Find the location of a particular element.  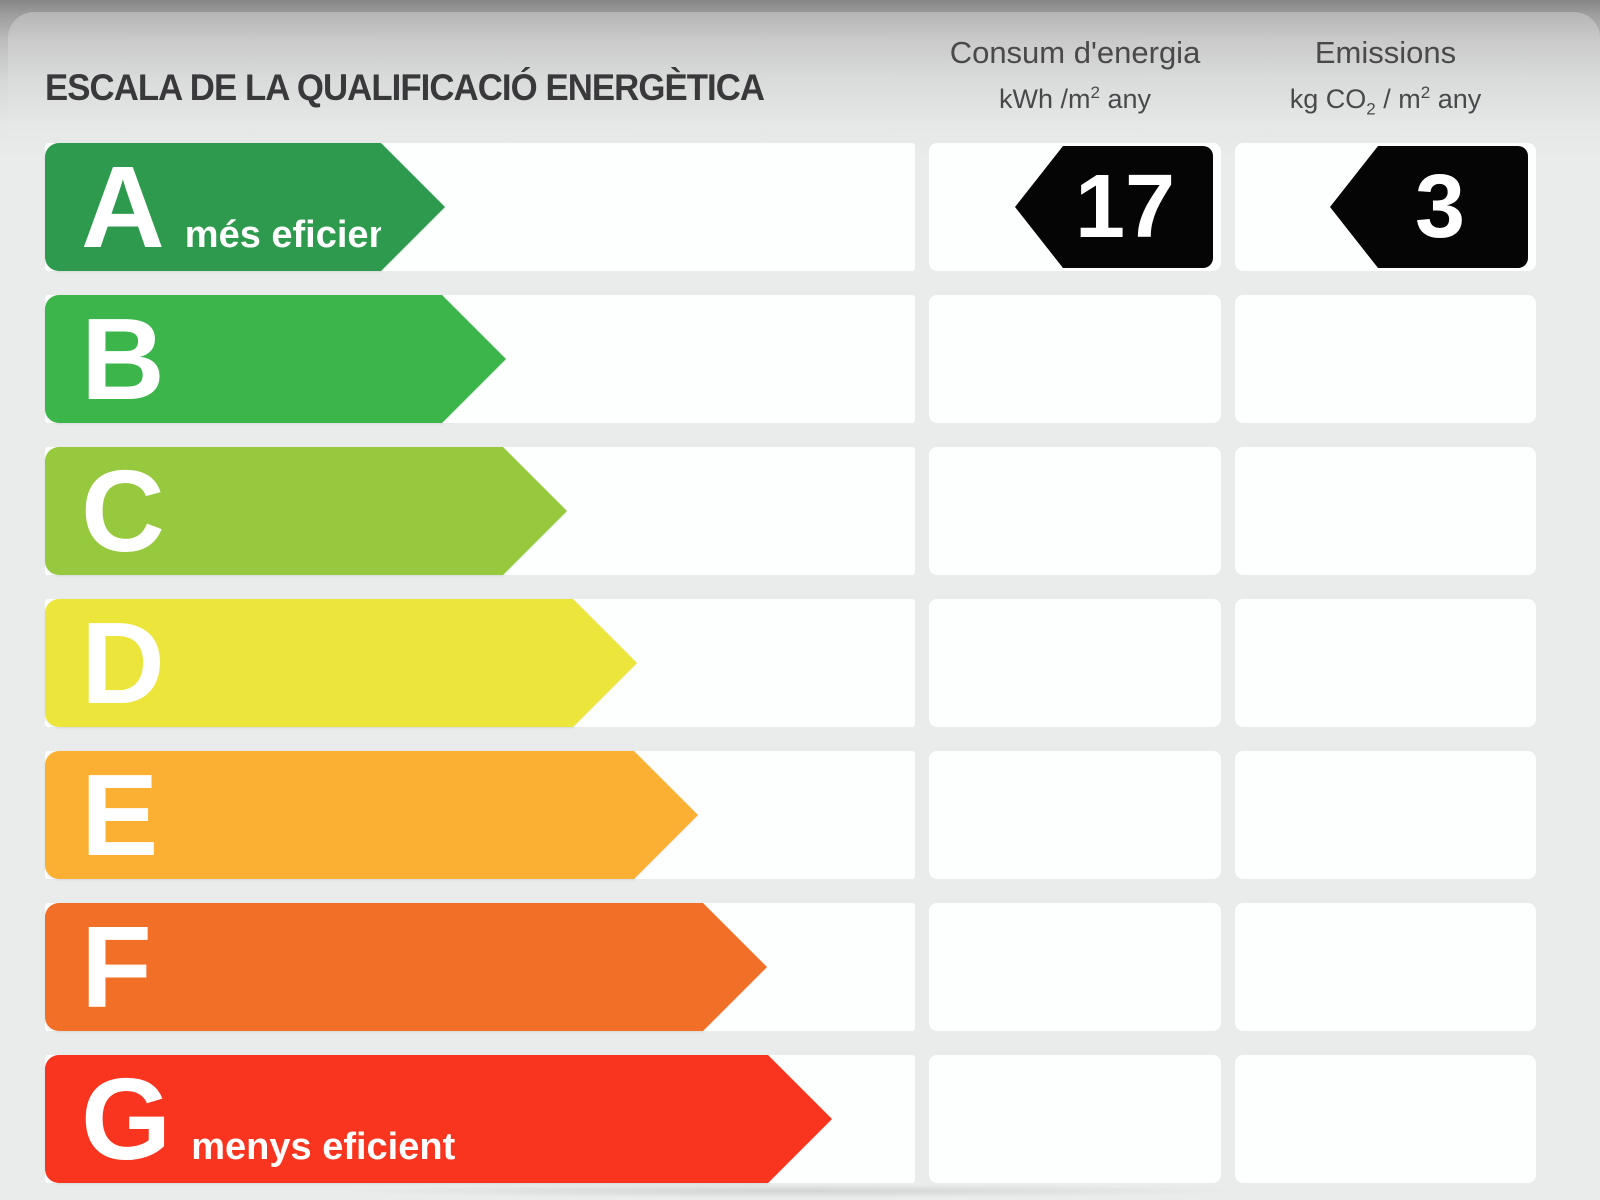

rating-bar-track: F is located at coordinates (480, 967).